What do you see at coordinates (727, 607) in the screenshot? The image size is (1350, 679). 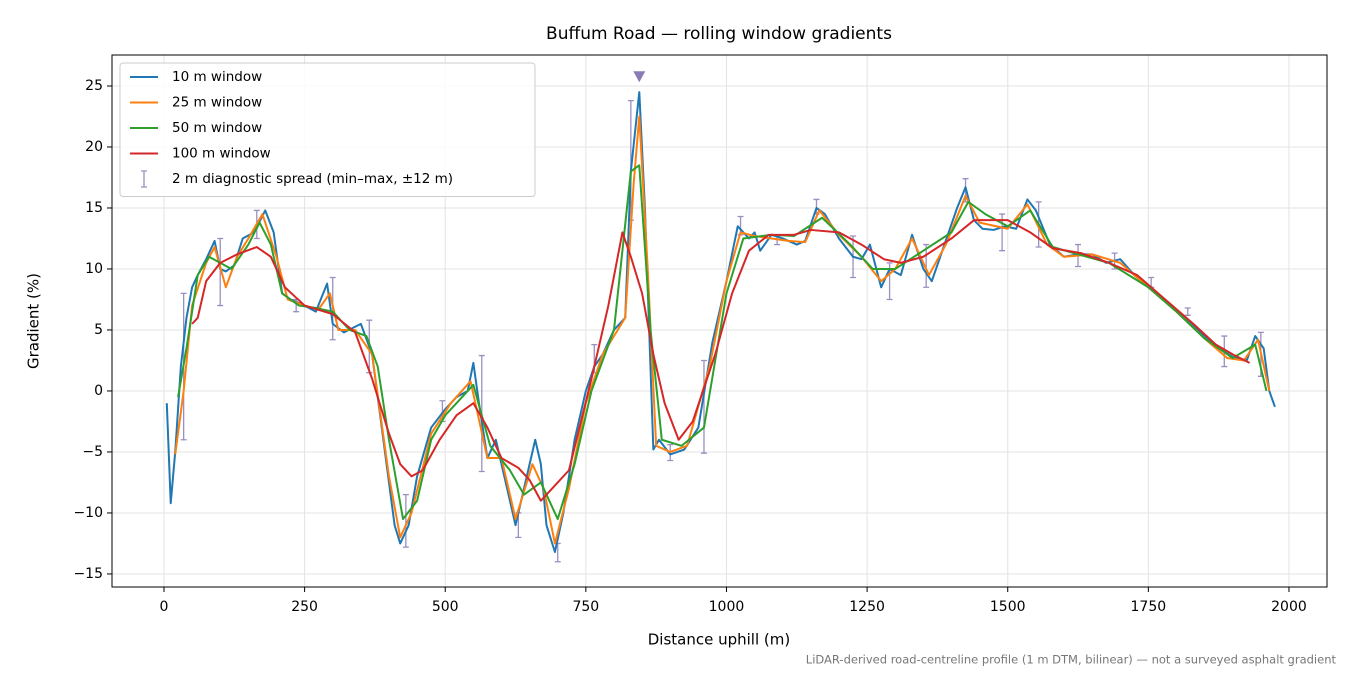 I see `x-tick-label: 1000` at bounding box center [727, 607].